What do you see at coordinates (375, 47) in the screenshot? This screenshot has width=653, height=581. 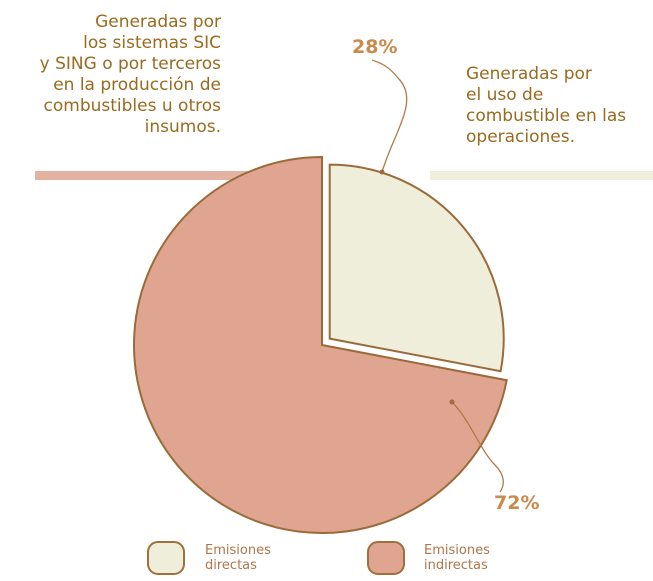 I see `data-label: 28%` at bounding box center [375, 47].